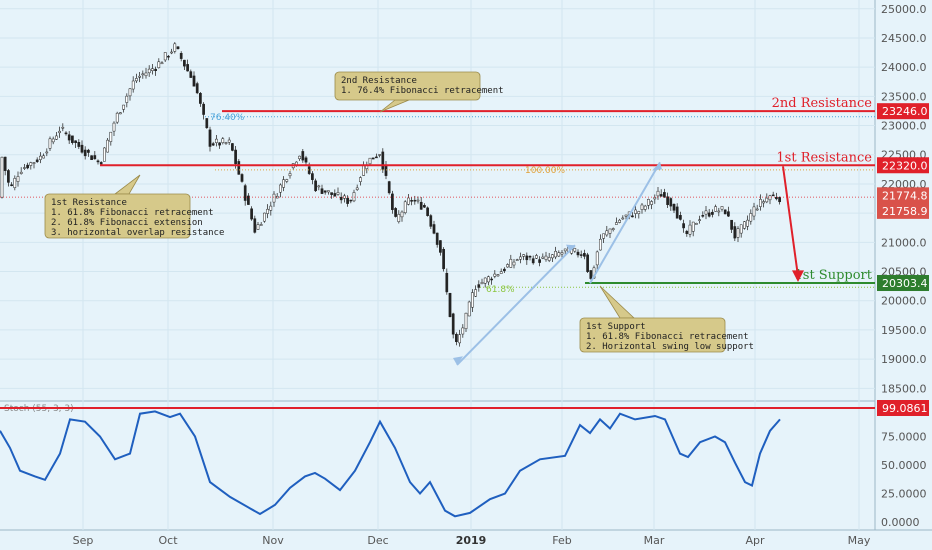 The height and width of the screenshot is (550, 932). I want to click on badge-1st-resistance: 22320.0, so click(905, 165).